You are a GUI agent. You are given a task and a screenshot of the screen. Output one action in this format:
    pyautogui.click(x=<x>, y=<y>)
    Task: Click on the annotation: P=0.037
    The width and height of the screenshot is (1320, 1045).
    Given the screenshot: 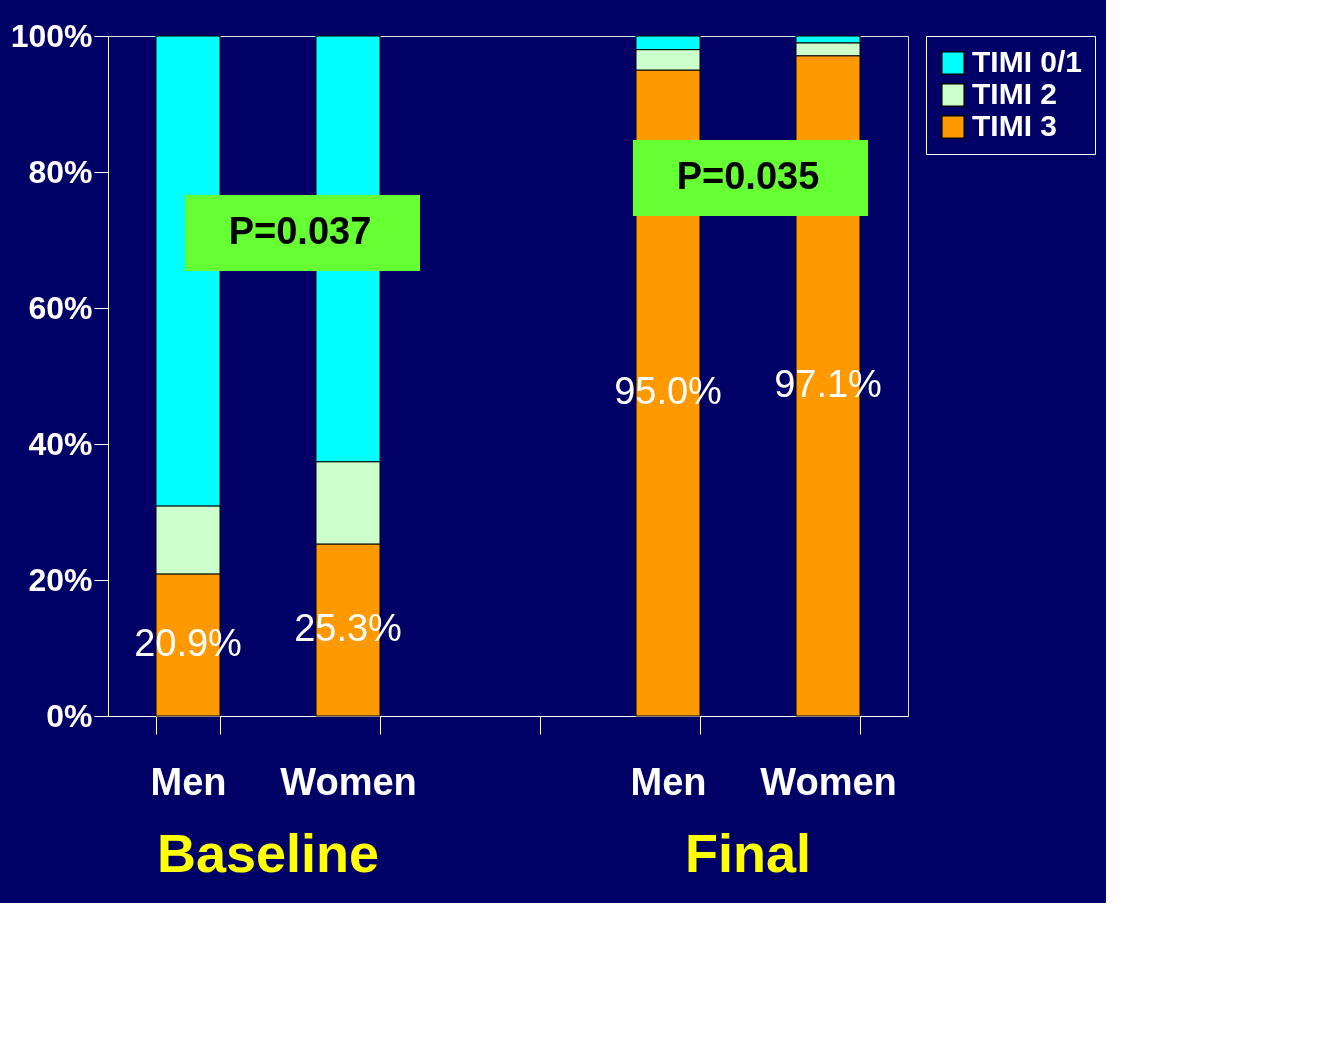 What is the action you would take?
    pyautogui.click(x=300, y=231)
    